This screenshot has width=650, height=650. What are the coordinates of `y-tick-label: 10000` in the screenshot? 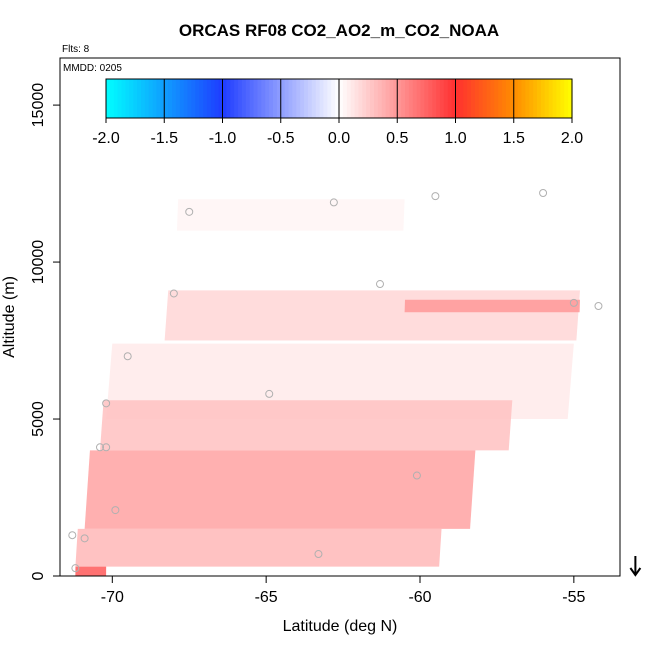 It's located at (38, 262).